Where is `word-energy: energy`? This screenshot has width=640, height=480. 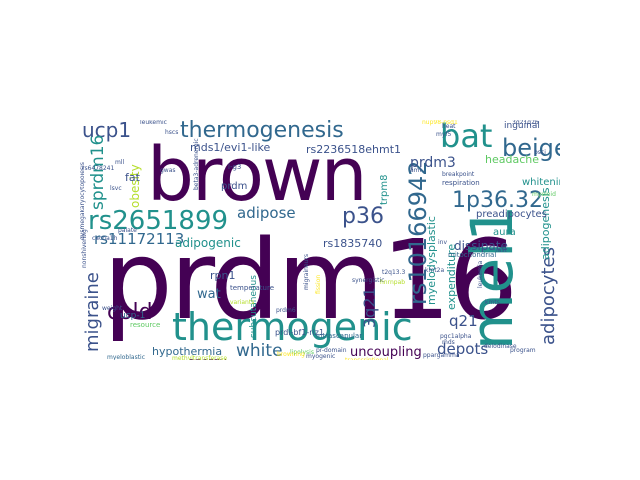
word-energy: energy is located at coordinates (207, 358).